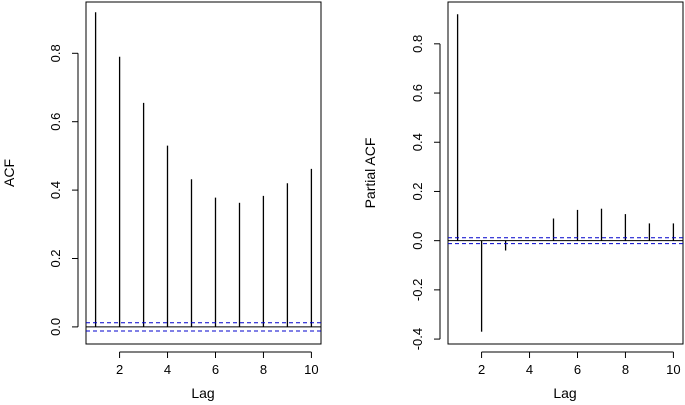 This screenshot has height=405, width=685. What do you see at coordinates (417, 93) in the screenshot?
I see `pacf-y-tick-label: 0.6` at bounding box center [417, 93].